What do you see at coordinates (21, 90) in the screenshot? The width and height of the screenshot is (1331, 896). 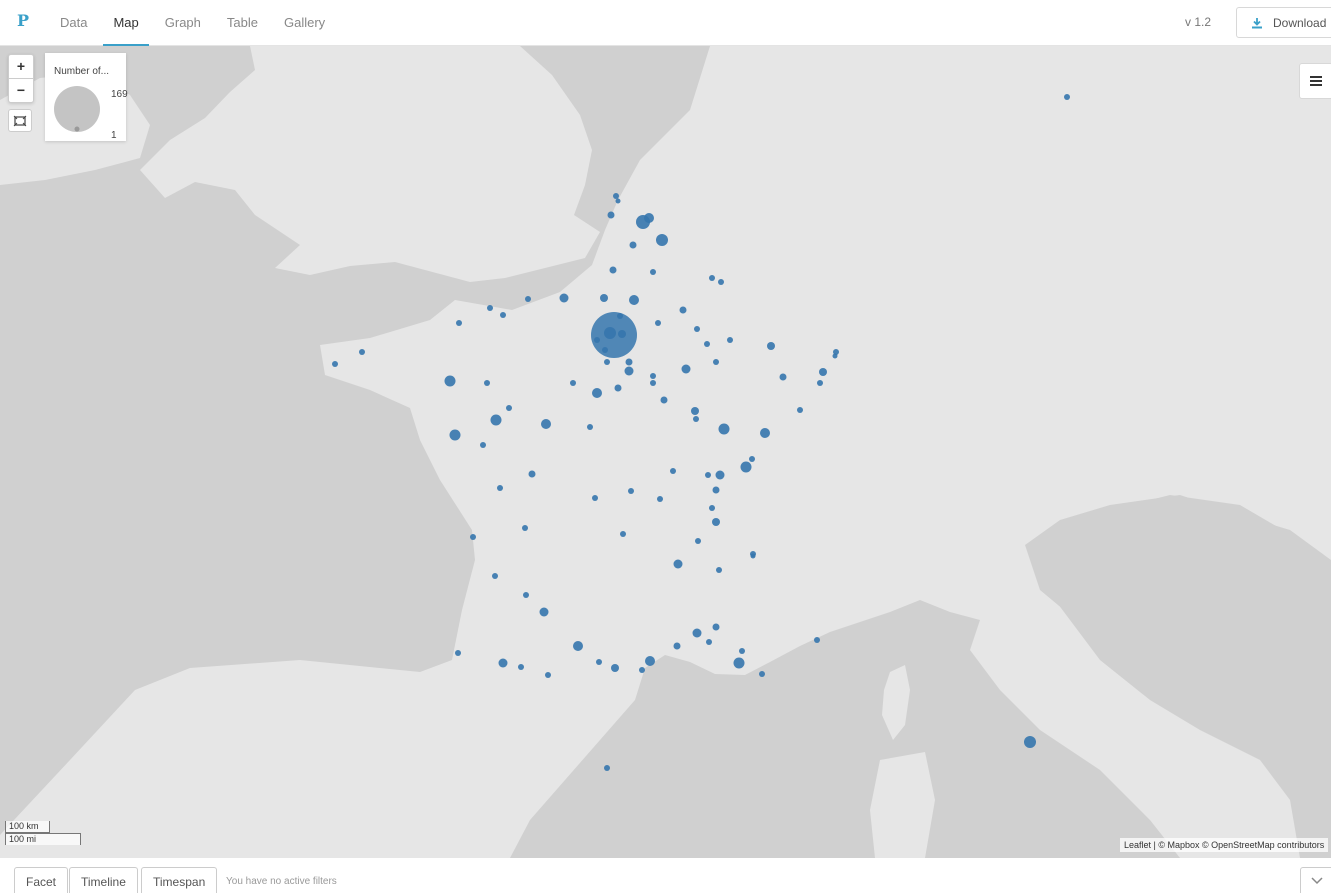 I see `zoom-out-button: −` at bounding box center [21, 90].